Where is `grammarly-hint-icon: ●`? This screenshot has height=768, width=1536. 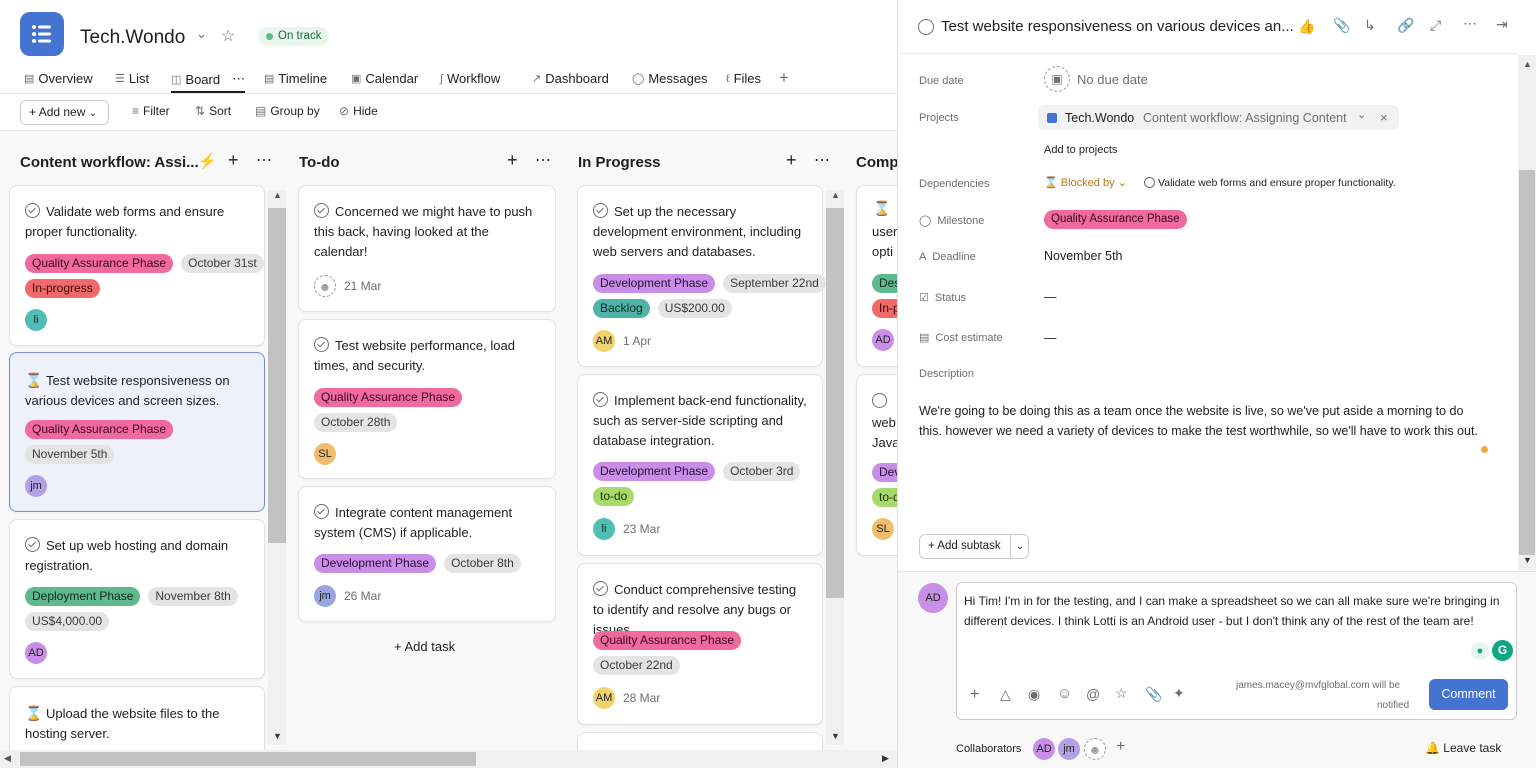
grammarly-hint-icon: ● is located at coordinates (1480, 651).